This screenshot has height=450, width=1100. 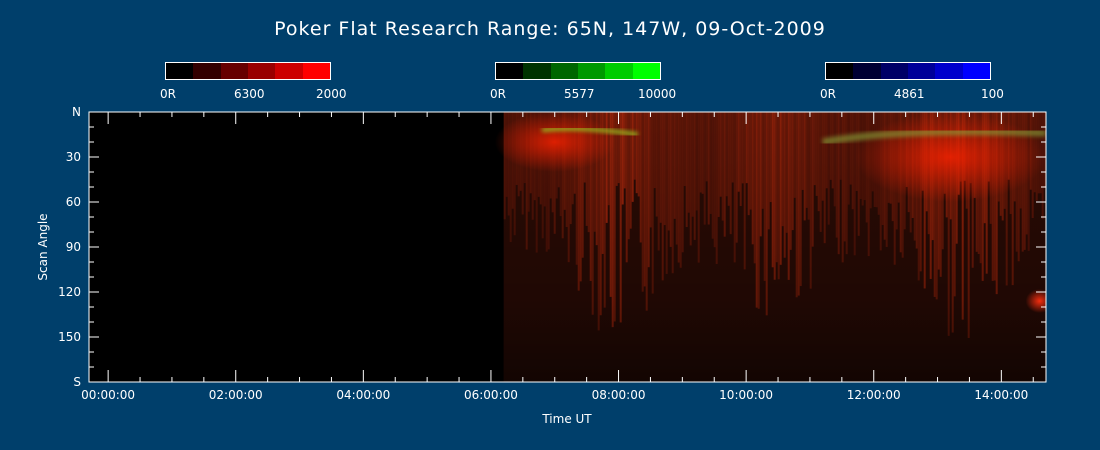 What do you see at coordinates (1035, 301) in the screenshot?
I see `red-glow-spot` at bounding box center [1035, 301].